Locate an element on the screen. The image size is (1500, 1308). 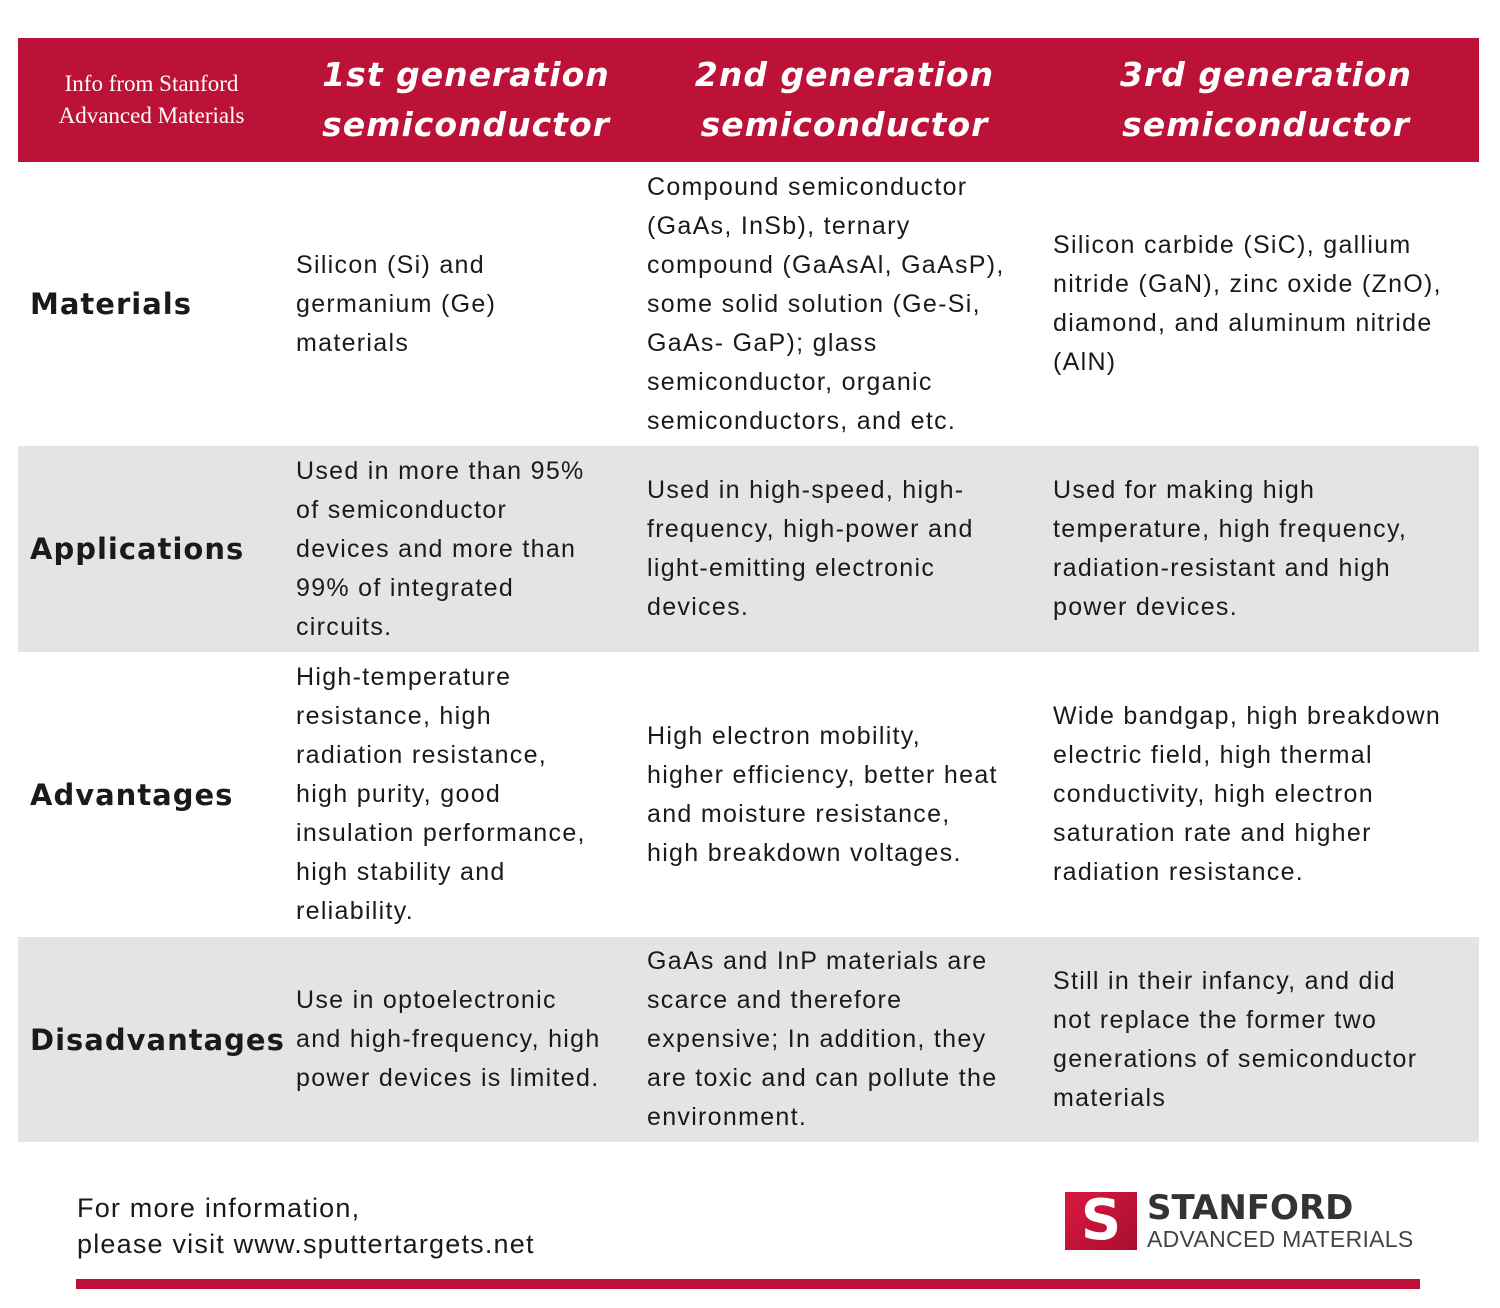
row-label: Applications is located at coordinates (137, 549).